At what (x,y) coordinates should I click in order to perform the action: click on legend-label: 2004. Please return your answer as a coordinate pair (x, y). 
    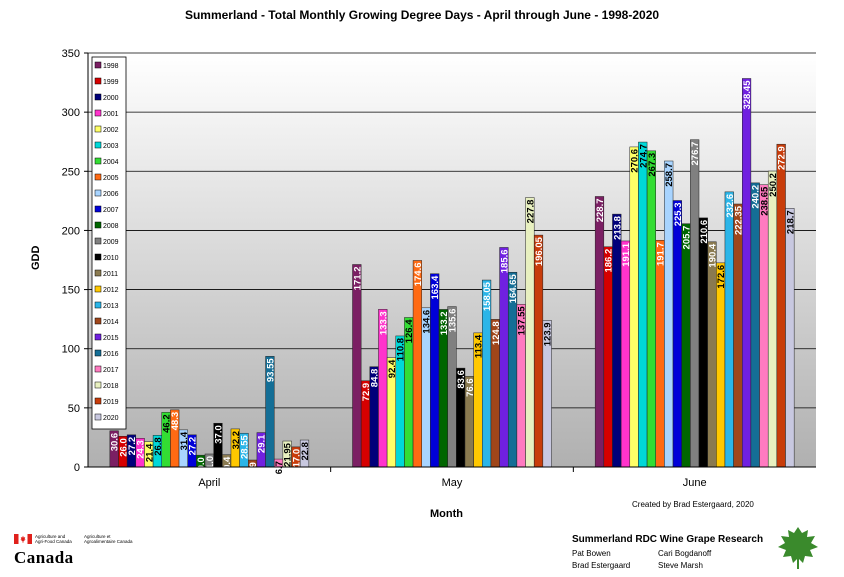
    Looking at the image, I should click on (111, 162).